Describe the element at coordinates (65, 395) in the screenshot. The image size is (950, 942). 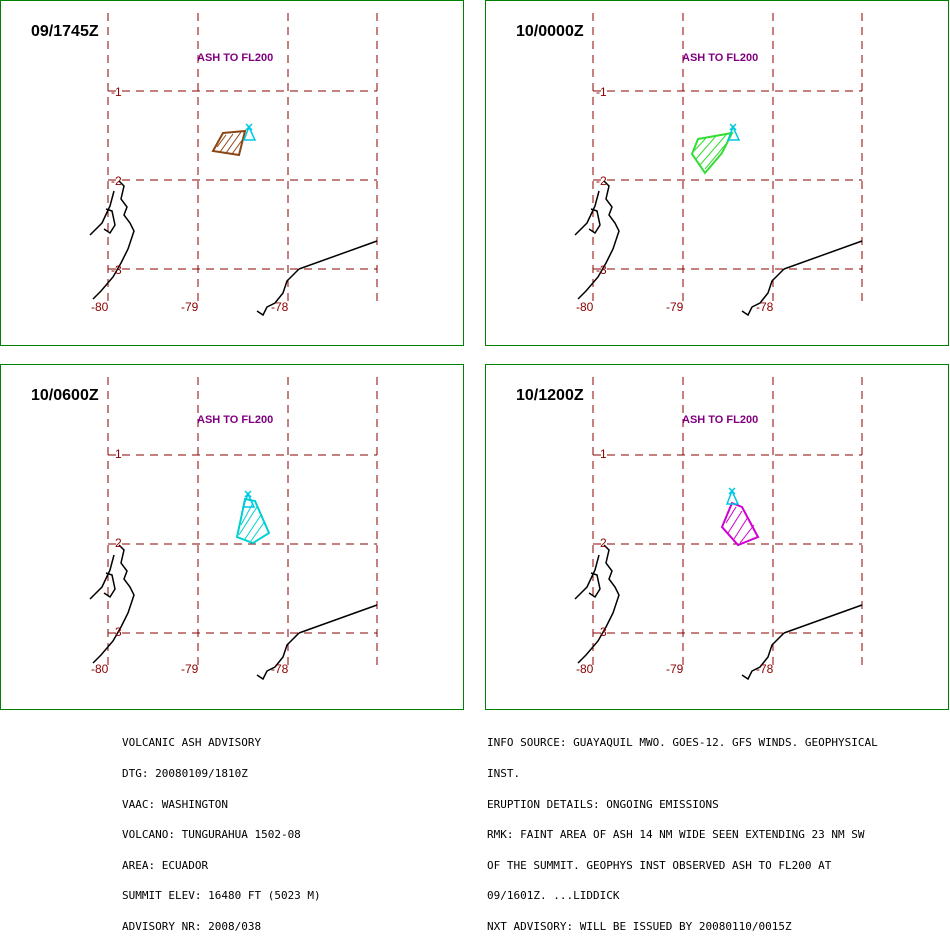
I see `panel-time-label: 10/0600Z` at that location.